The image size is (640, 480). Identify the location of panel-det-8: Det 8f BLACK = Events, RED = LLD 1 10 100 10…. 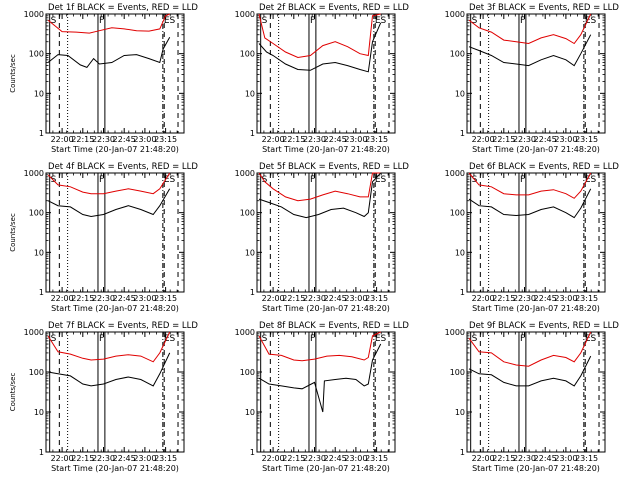
(322, 397).